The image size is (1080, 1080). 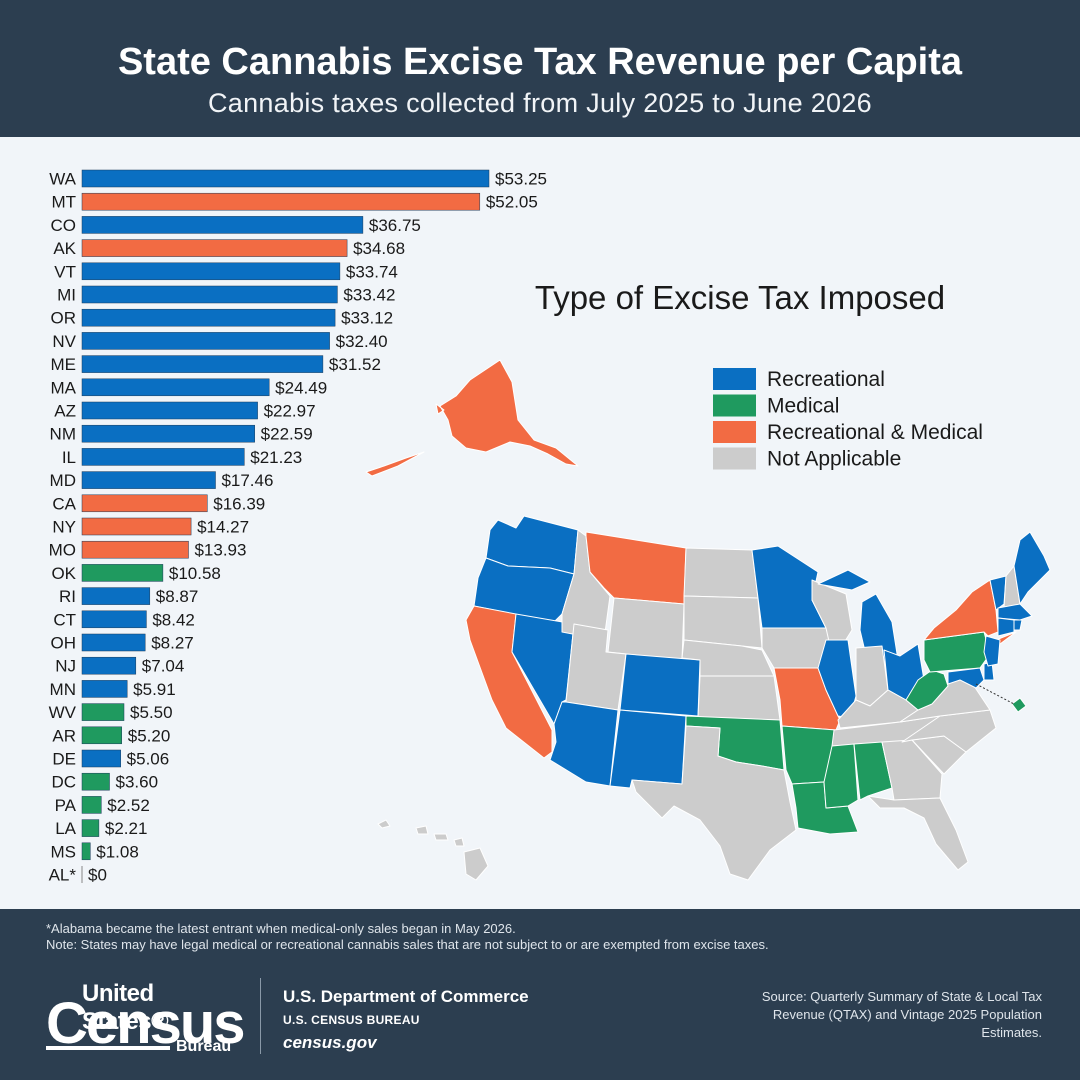 I want to click on bar-value-label: $32.40, so click(x=362, y=341).